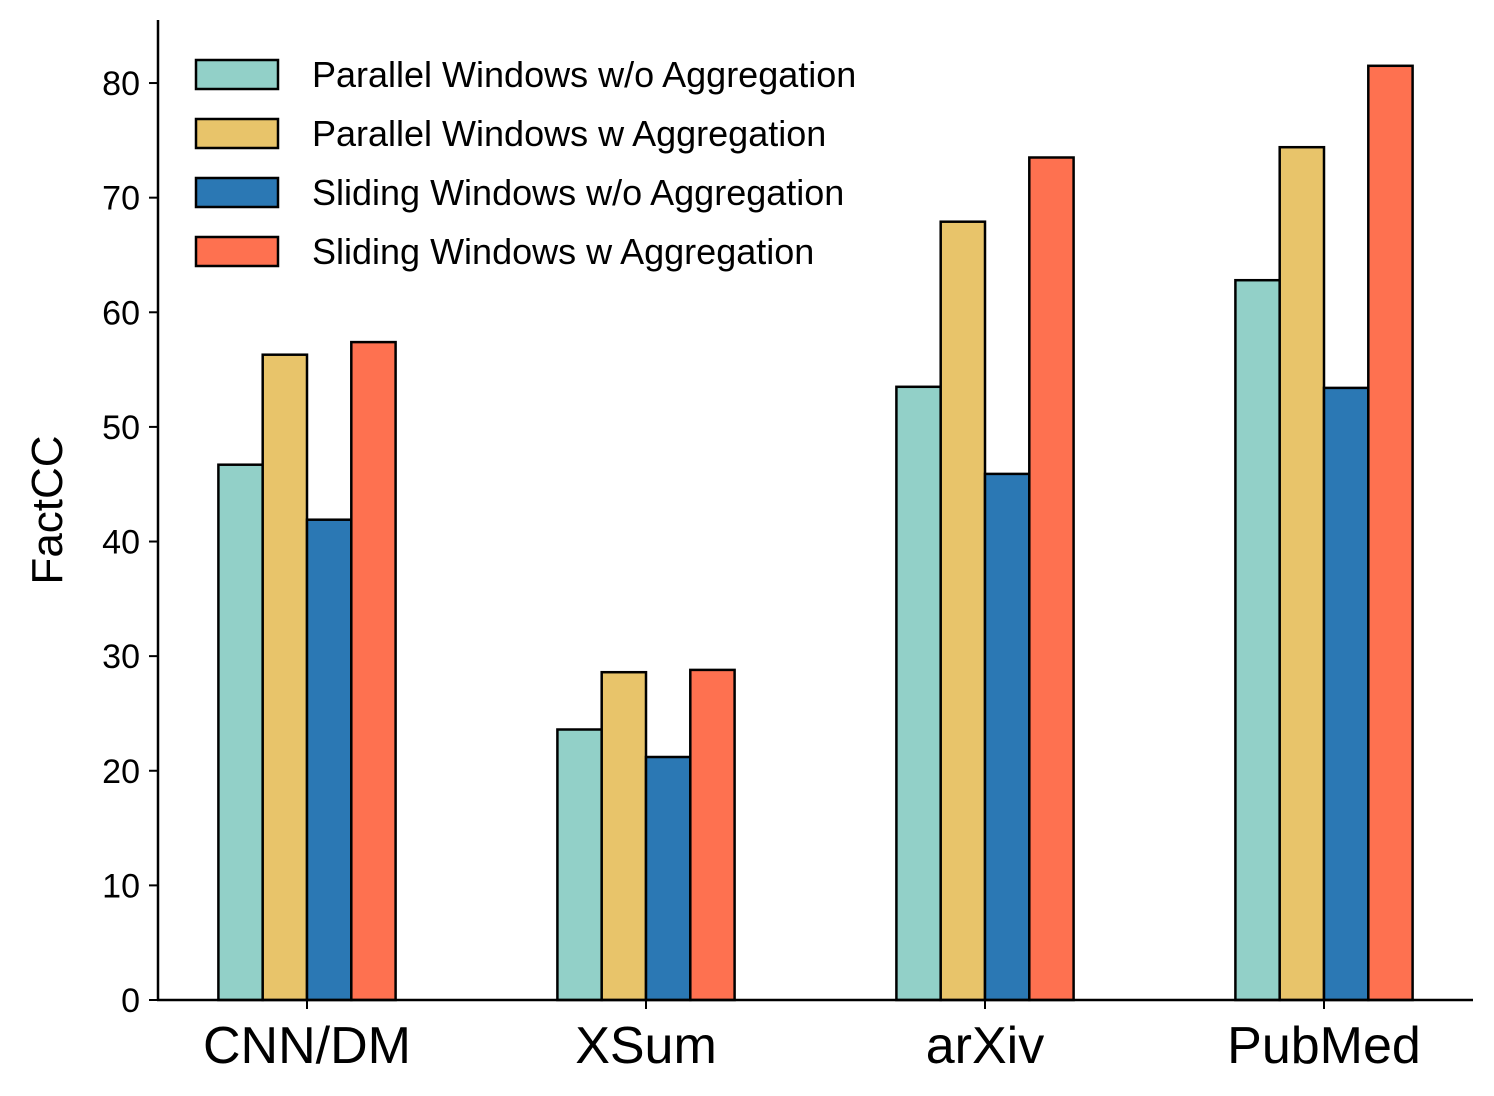  What do you see at coordinates (121, 772) in the screenshot?
I see `y-tick-label: 20` at bounding box center [121, 772].